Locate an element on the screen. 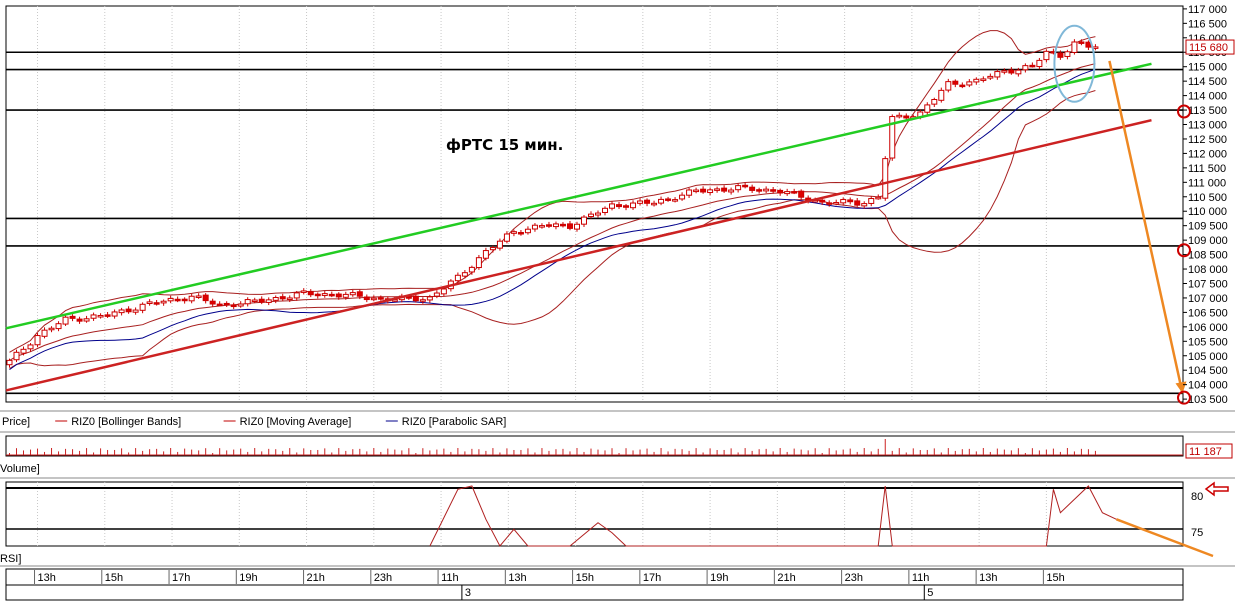 The width and height of the screenshot is (1235, 602). price-tick-label: 112 500 is located at coordinates (1207, 140).